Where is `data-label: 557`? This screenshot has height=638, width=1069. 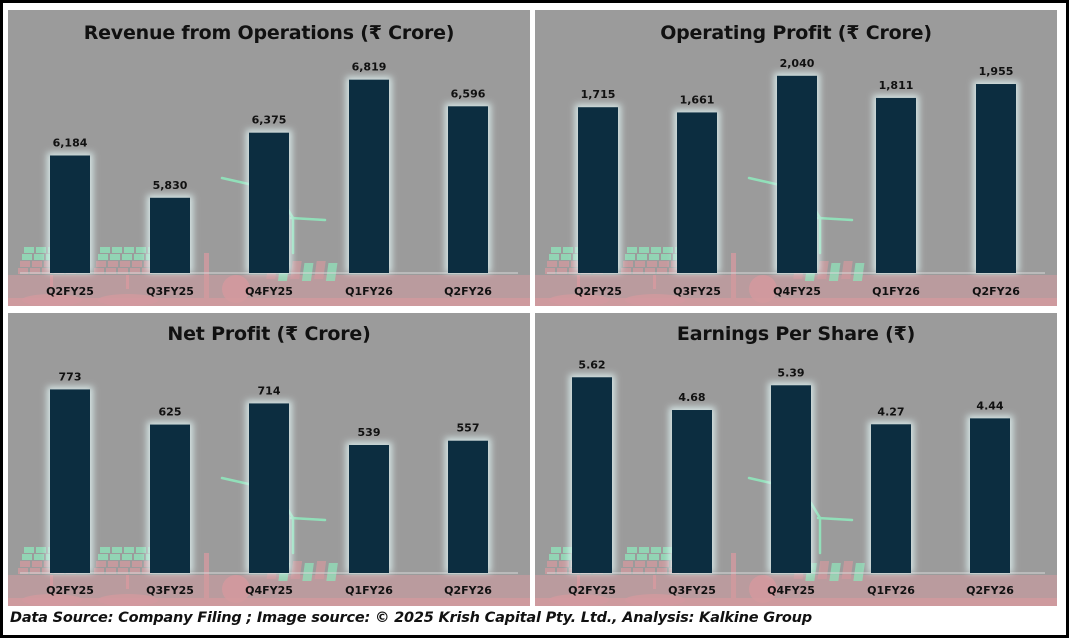
data-label: 557 is located at coordinates (468, 428).